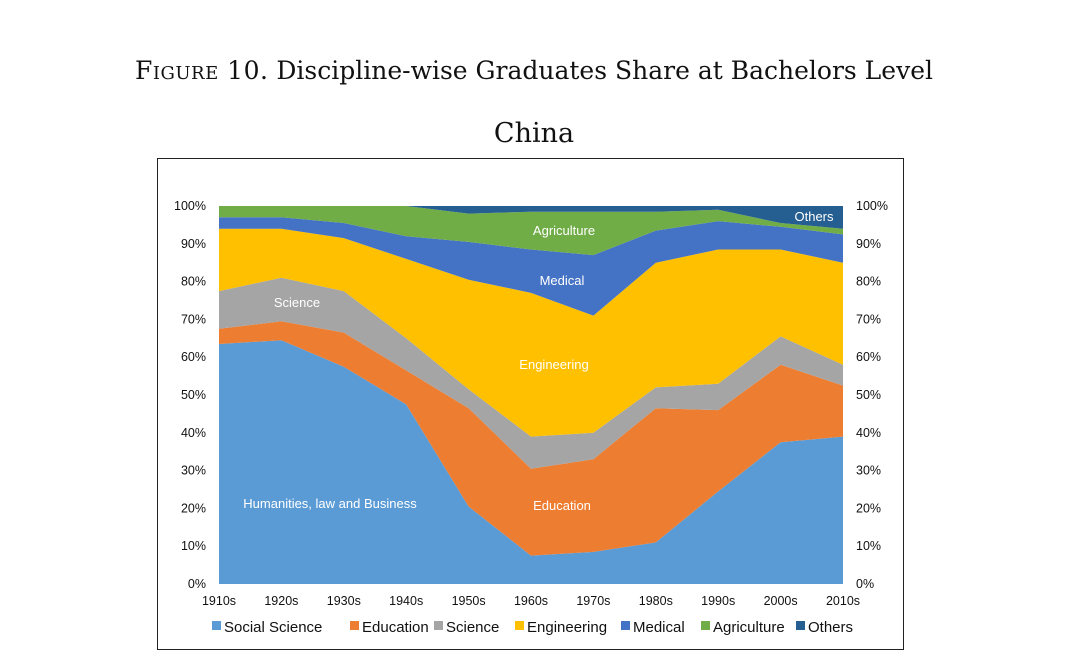 This screenshot has height=671, width=1068. I want to click on y-tick-right: 60%, so click(868, 357).